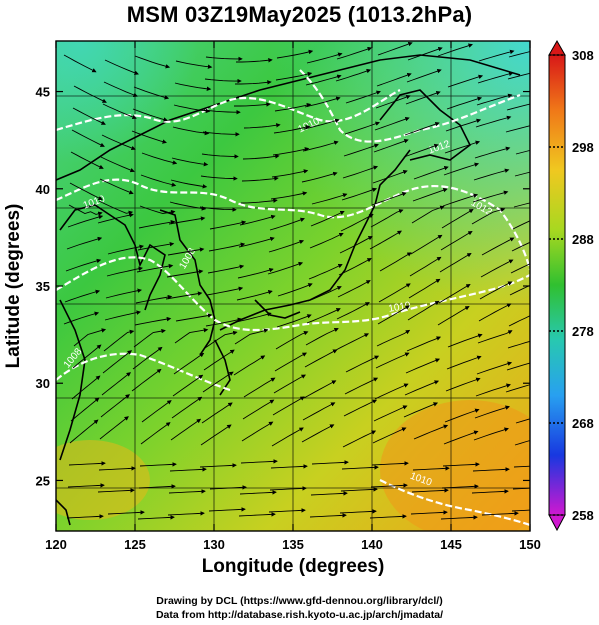 This screenshot has width=599, height=625. Describe the element at coordinates (293, 544) in the screenshot. I see `lon-tick-label: 135` at that location.